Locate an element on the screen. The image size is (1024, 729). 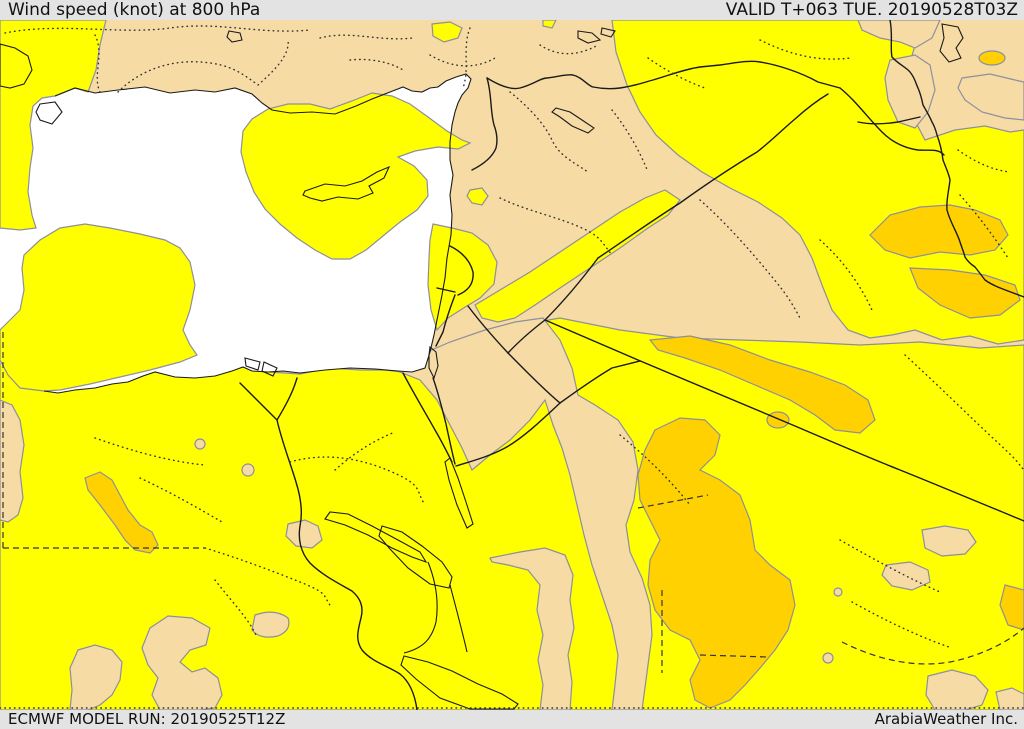
lake-tuz is located at coordinates (234, 36).